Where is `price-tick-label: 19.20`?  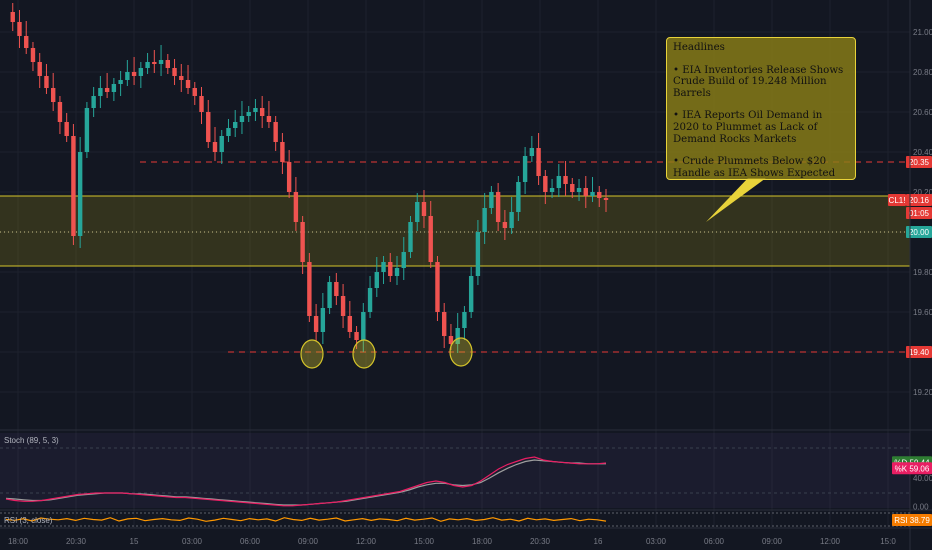 price-tick-label: 19.20 is located at coordinates (922, 392).